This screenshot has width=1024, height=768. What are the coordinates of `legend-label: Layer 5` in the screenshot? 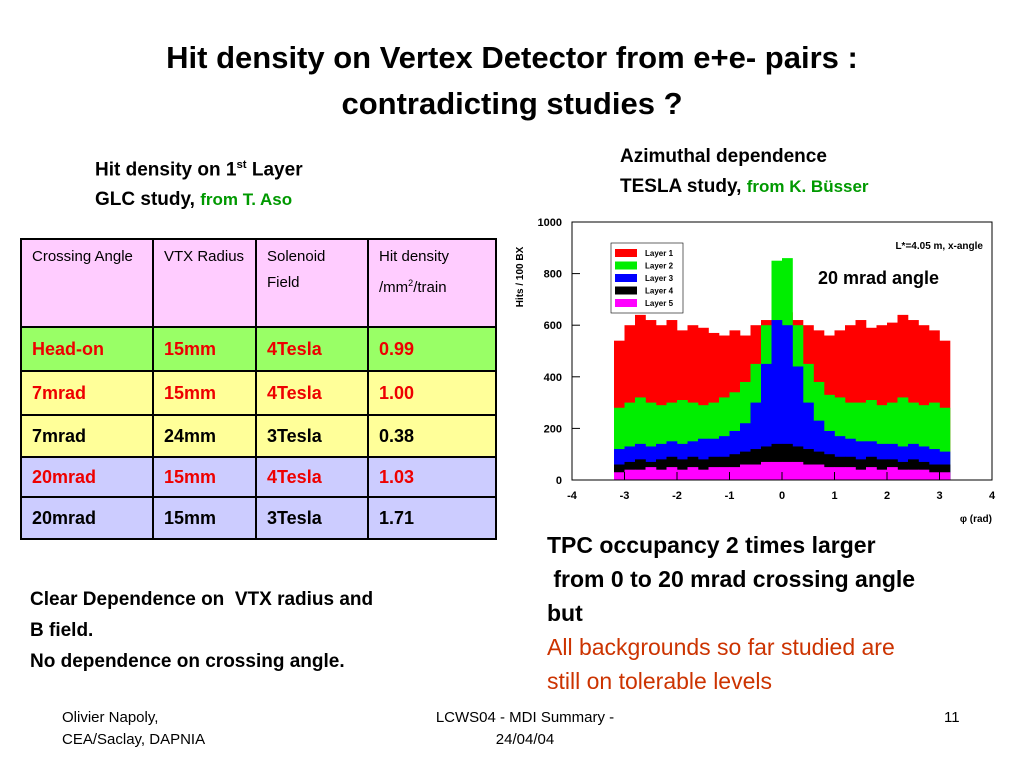 It's located at (659, 303).